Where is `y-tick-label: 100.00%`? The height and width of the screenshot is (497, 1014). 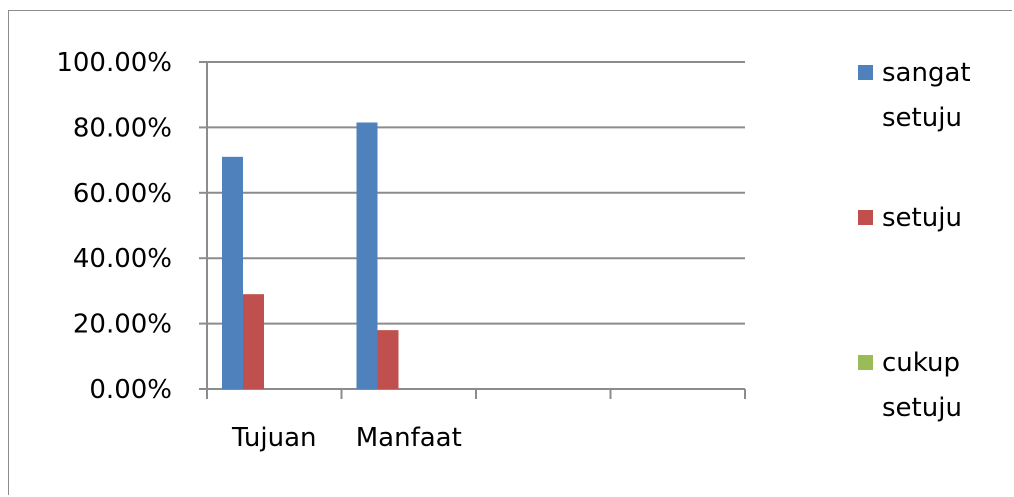
y-tick-label: 100.00% is located at coordinates (114, 63).